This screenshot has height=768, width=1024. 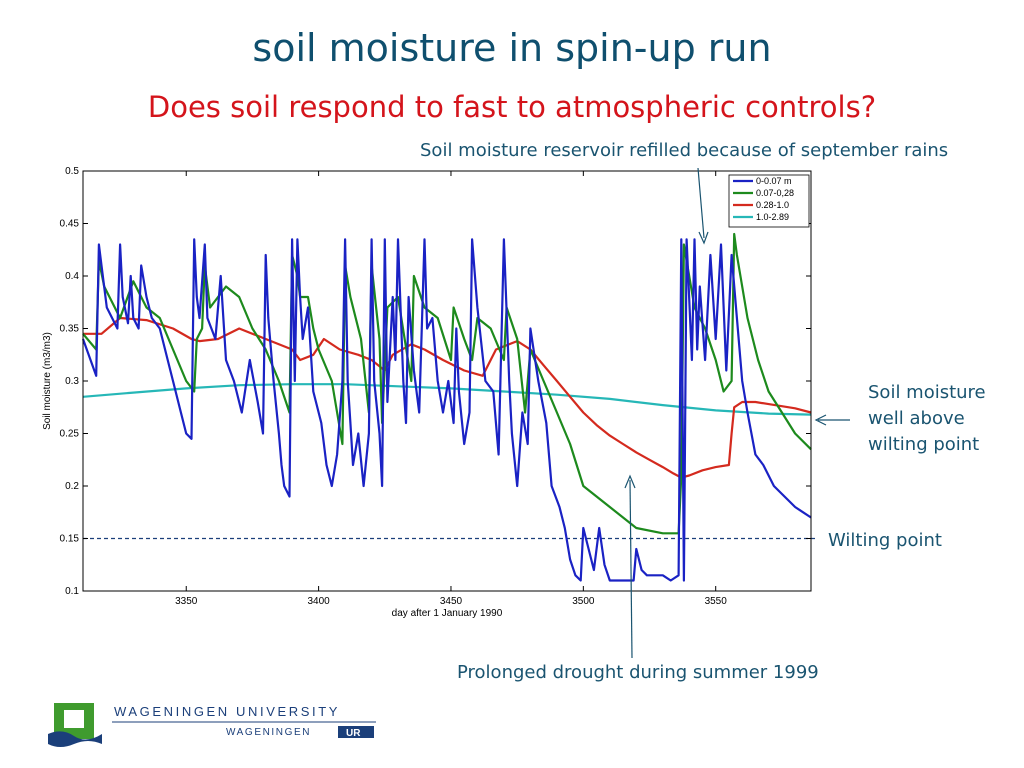 I want to click on y-tick-label: 0.2, so click(x=72, y=486).